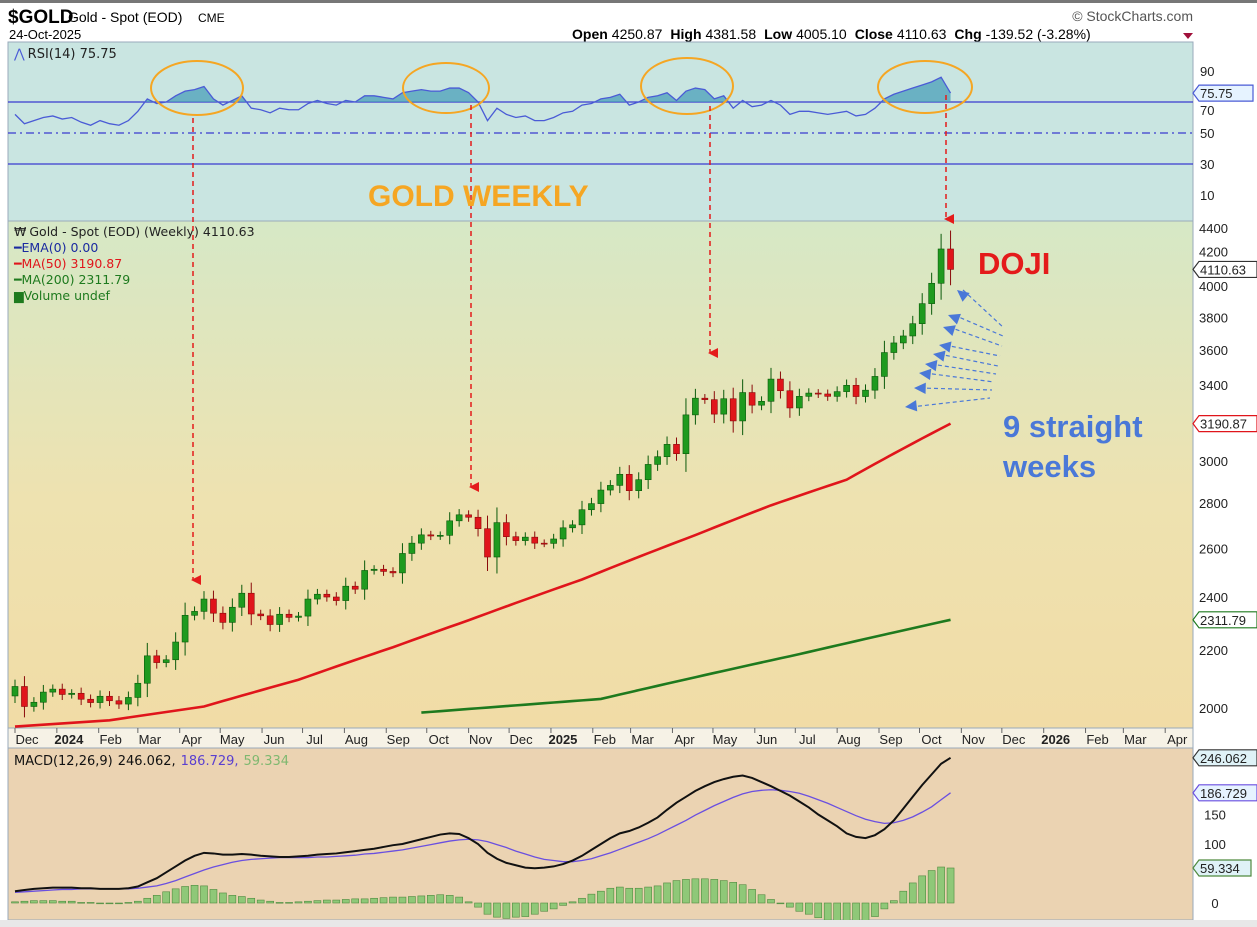 This screenshot has height=927, width=1257. Describe the element at coordinates (45, 34) in the screenshot. I see `chart-date: 24-Oct-2025` at that location.